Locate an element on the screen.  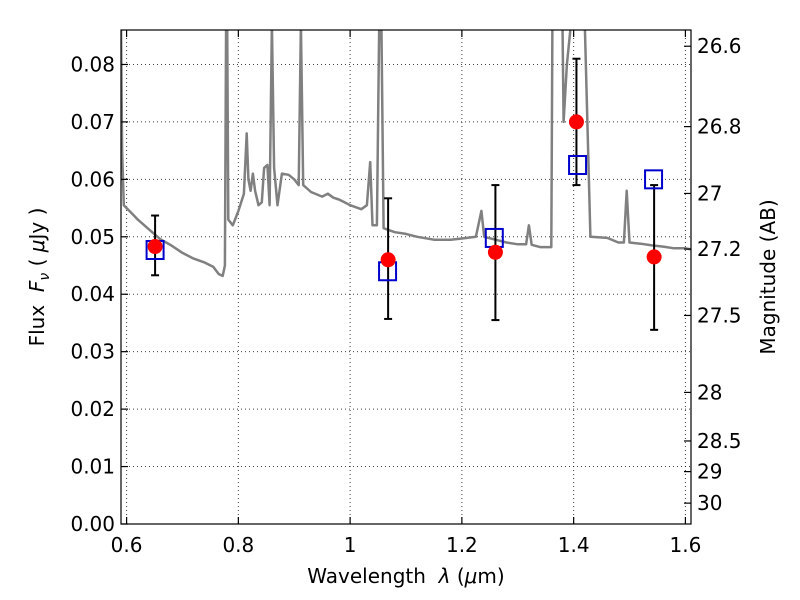
x-tick-label: 1.2 is located at coordinates (462, 545).